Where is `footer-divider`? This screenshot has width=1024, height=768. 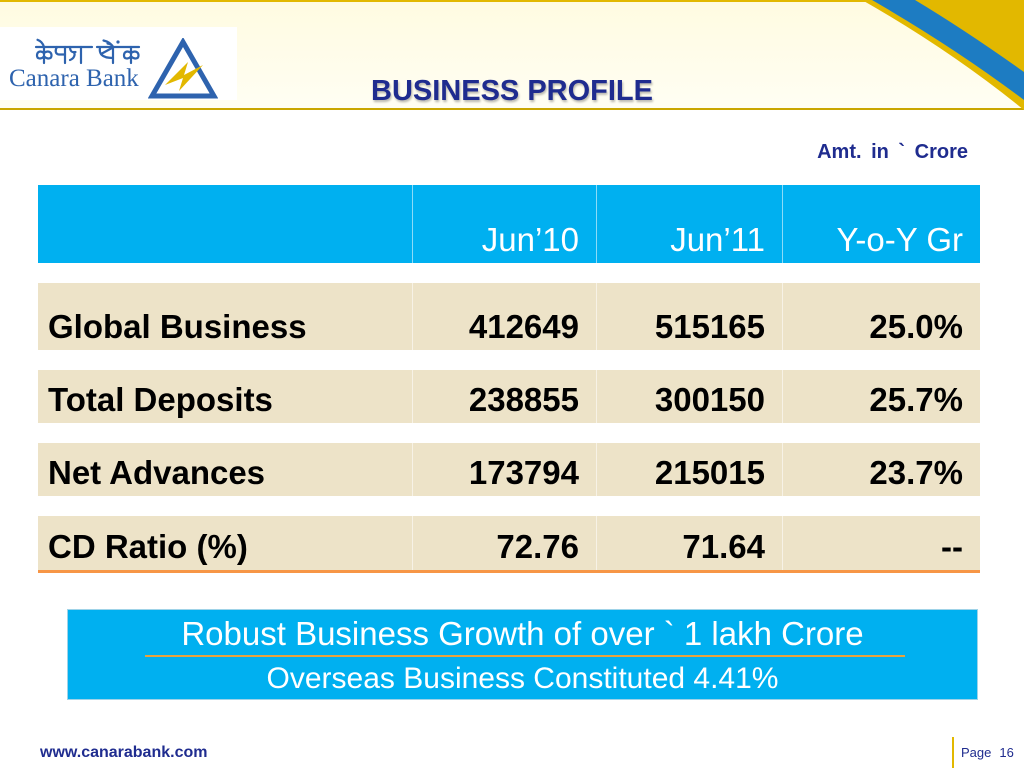 footer-divider is located at coordinates (953, 752).